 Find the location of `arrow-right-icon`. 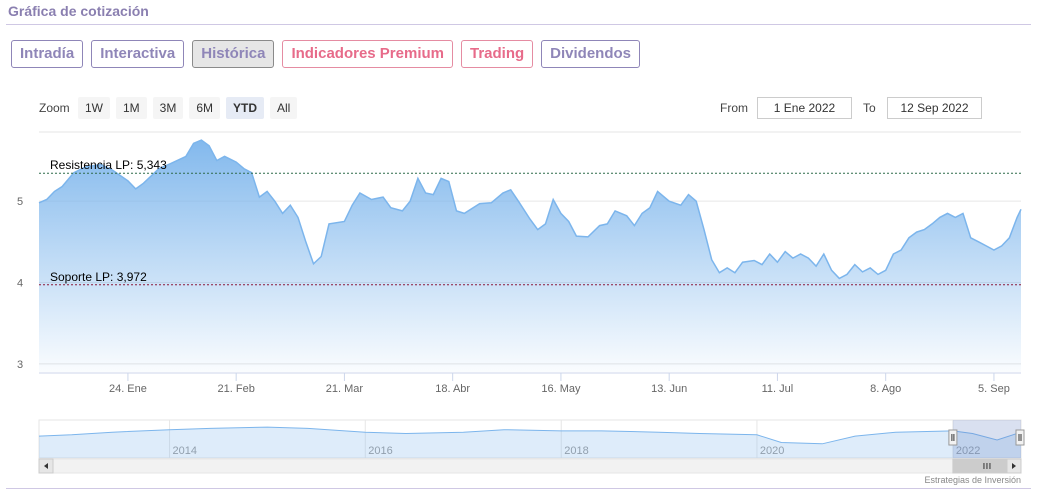

arrow-right-icon is located at coordinates (1014, 466).